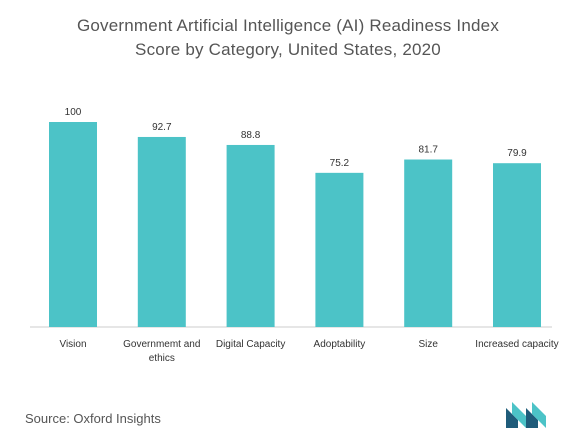 The image size is (576, 439). I want to click on bar-value-label: 92.7, so click(162, 127).